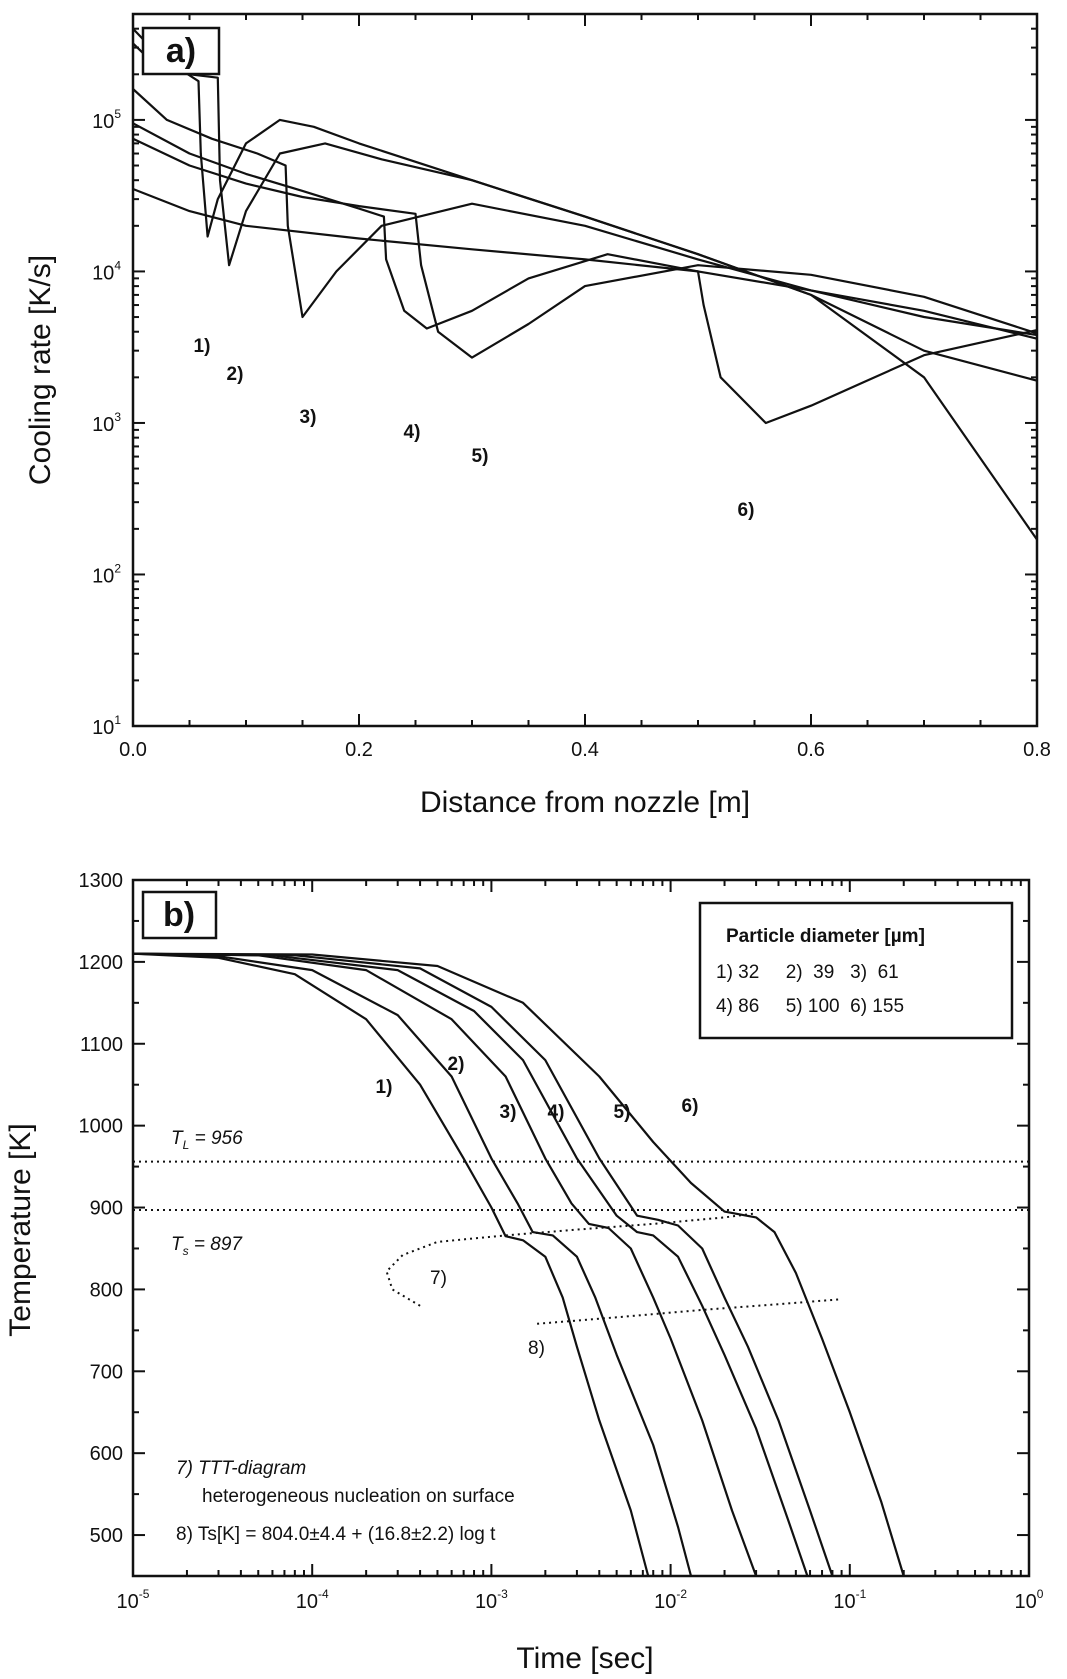  Describe the element at coordinates (106, 423) in the screenshot. I see `y-tick-a-label: 10³` at that location.